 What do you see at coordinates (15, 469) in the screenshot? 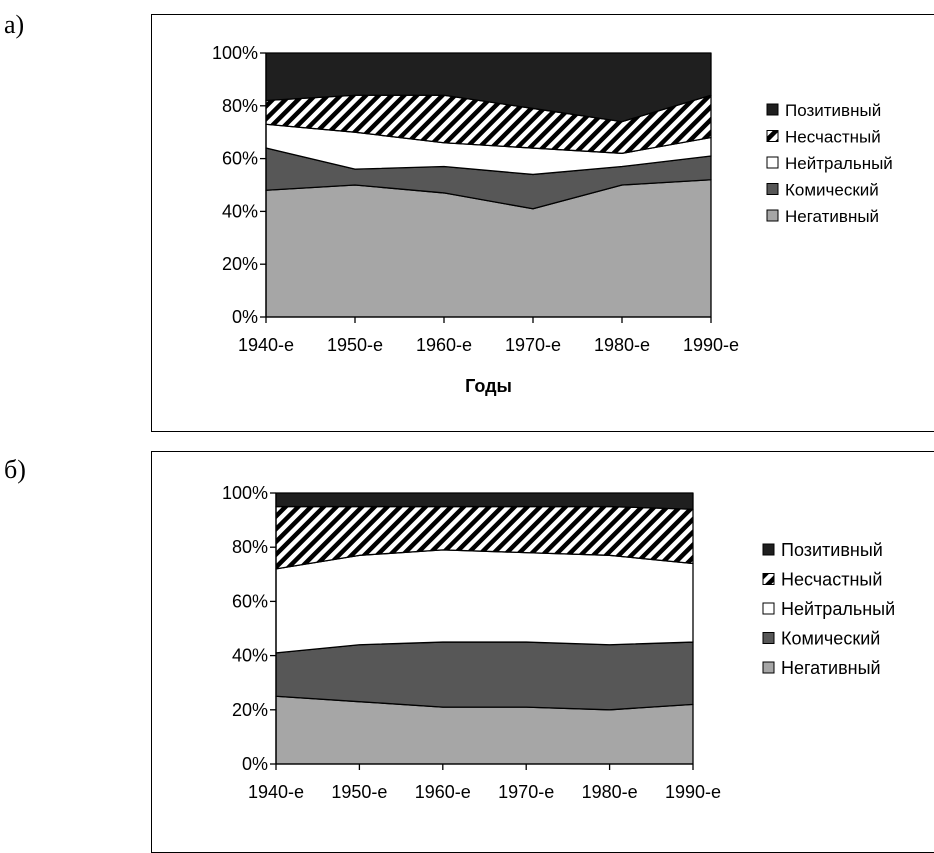
I see `panel-label-b: б)` at bounding box center [15, 469].